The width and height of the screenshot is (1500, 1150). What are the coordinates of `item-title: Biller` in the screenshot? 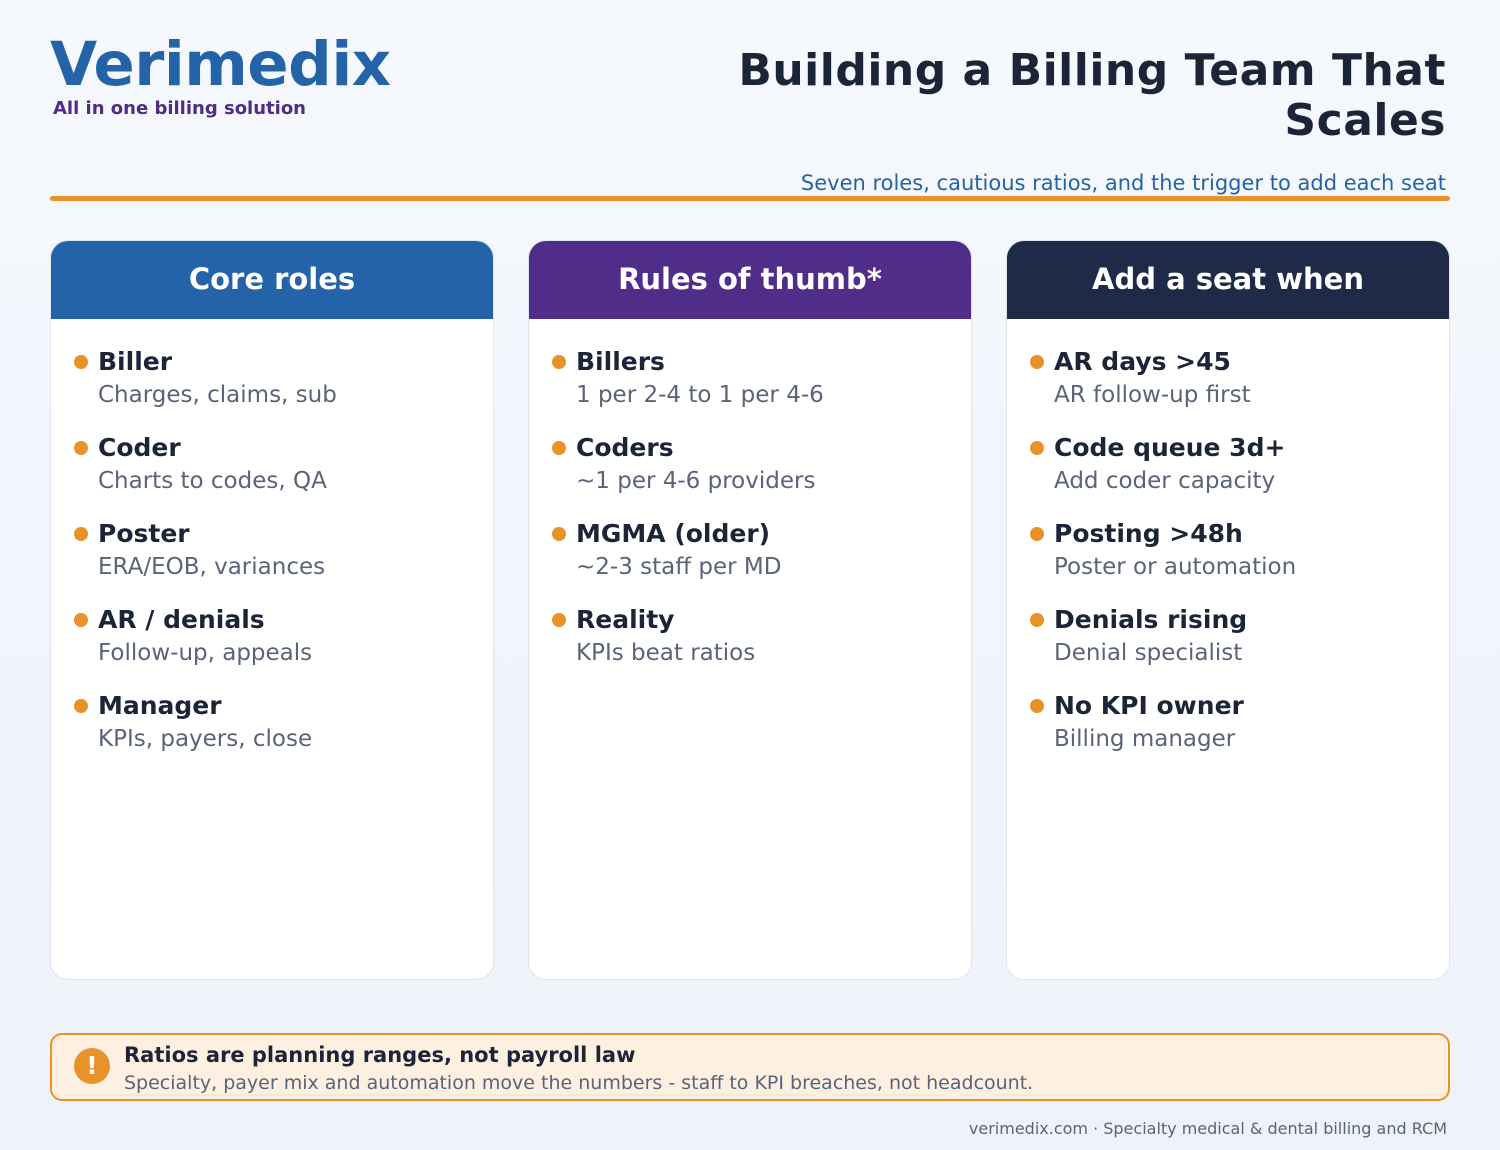 It's located at (135, 361).